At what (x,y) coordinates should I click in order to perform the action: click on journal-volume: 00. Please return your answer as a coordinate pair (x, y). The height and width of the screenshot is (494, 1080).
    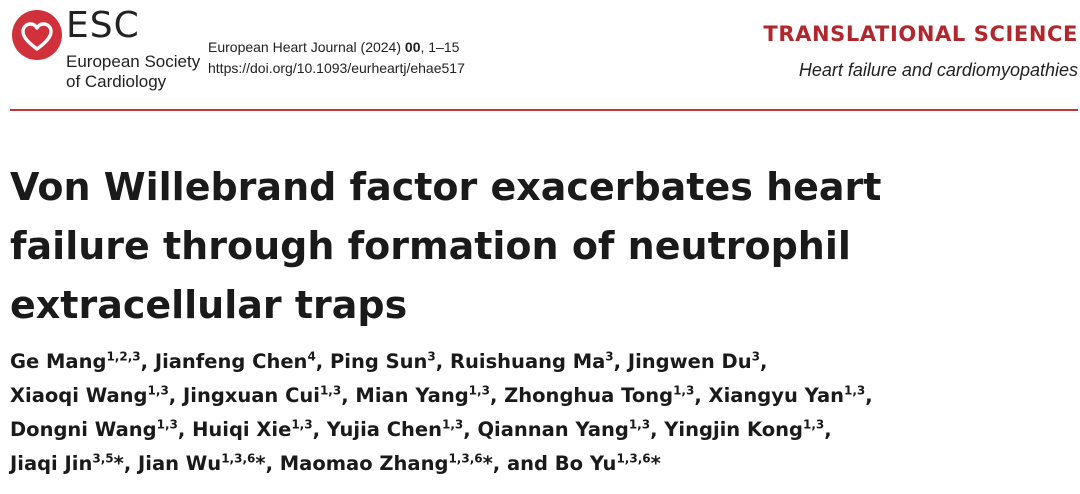
    Looking at the image, I should click on (412, 47).